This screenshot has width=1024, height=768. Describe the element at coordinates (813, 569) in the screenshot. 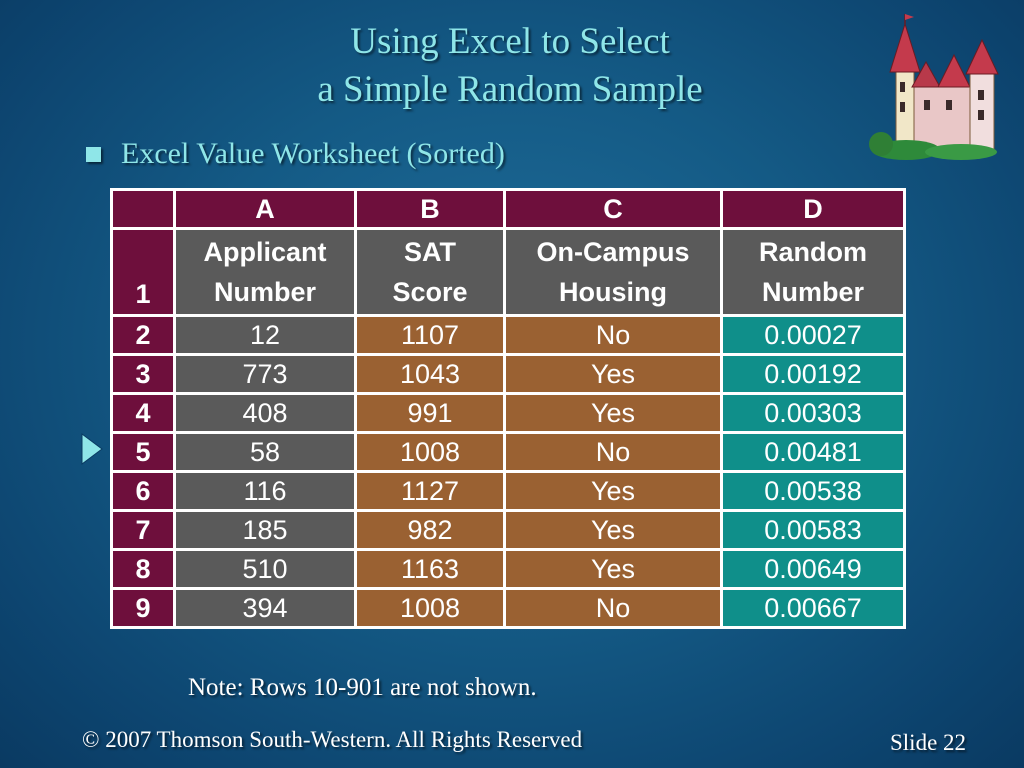

I see `cell-random-number: 0.00649` at that location.